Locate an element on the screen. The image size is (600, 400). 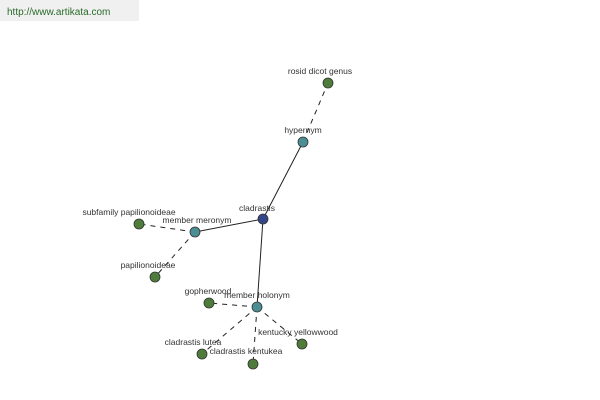
node-label: gopherwood is located at coordinates (208, 291).